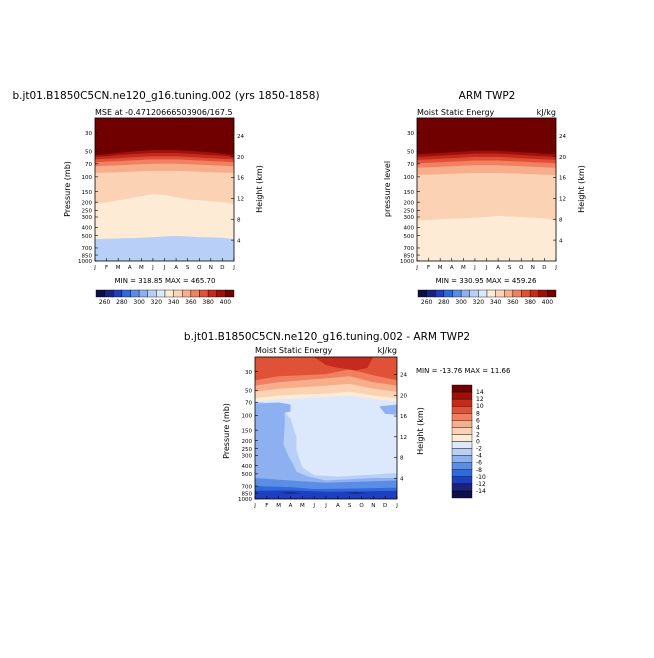  What do you see at coordinates (387, 189) in the screenshot?
I see `panel-arm-y-label: pressure level` at bounding box center [387, 189].